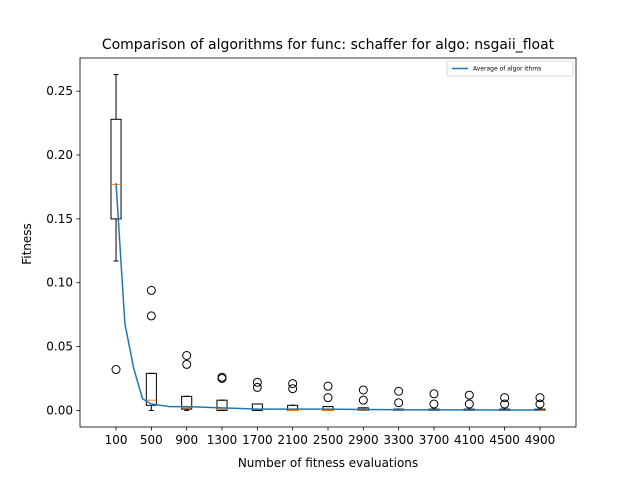  Describe the element at coordinates (59, 347) in the screenshot. I see `y-tick-label: 0.05` at that location.